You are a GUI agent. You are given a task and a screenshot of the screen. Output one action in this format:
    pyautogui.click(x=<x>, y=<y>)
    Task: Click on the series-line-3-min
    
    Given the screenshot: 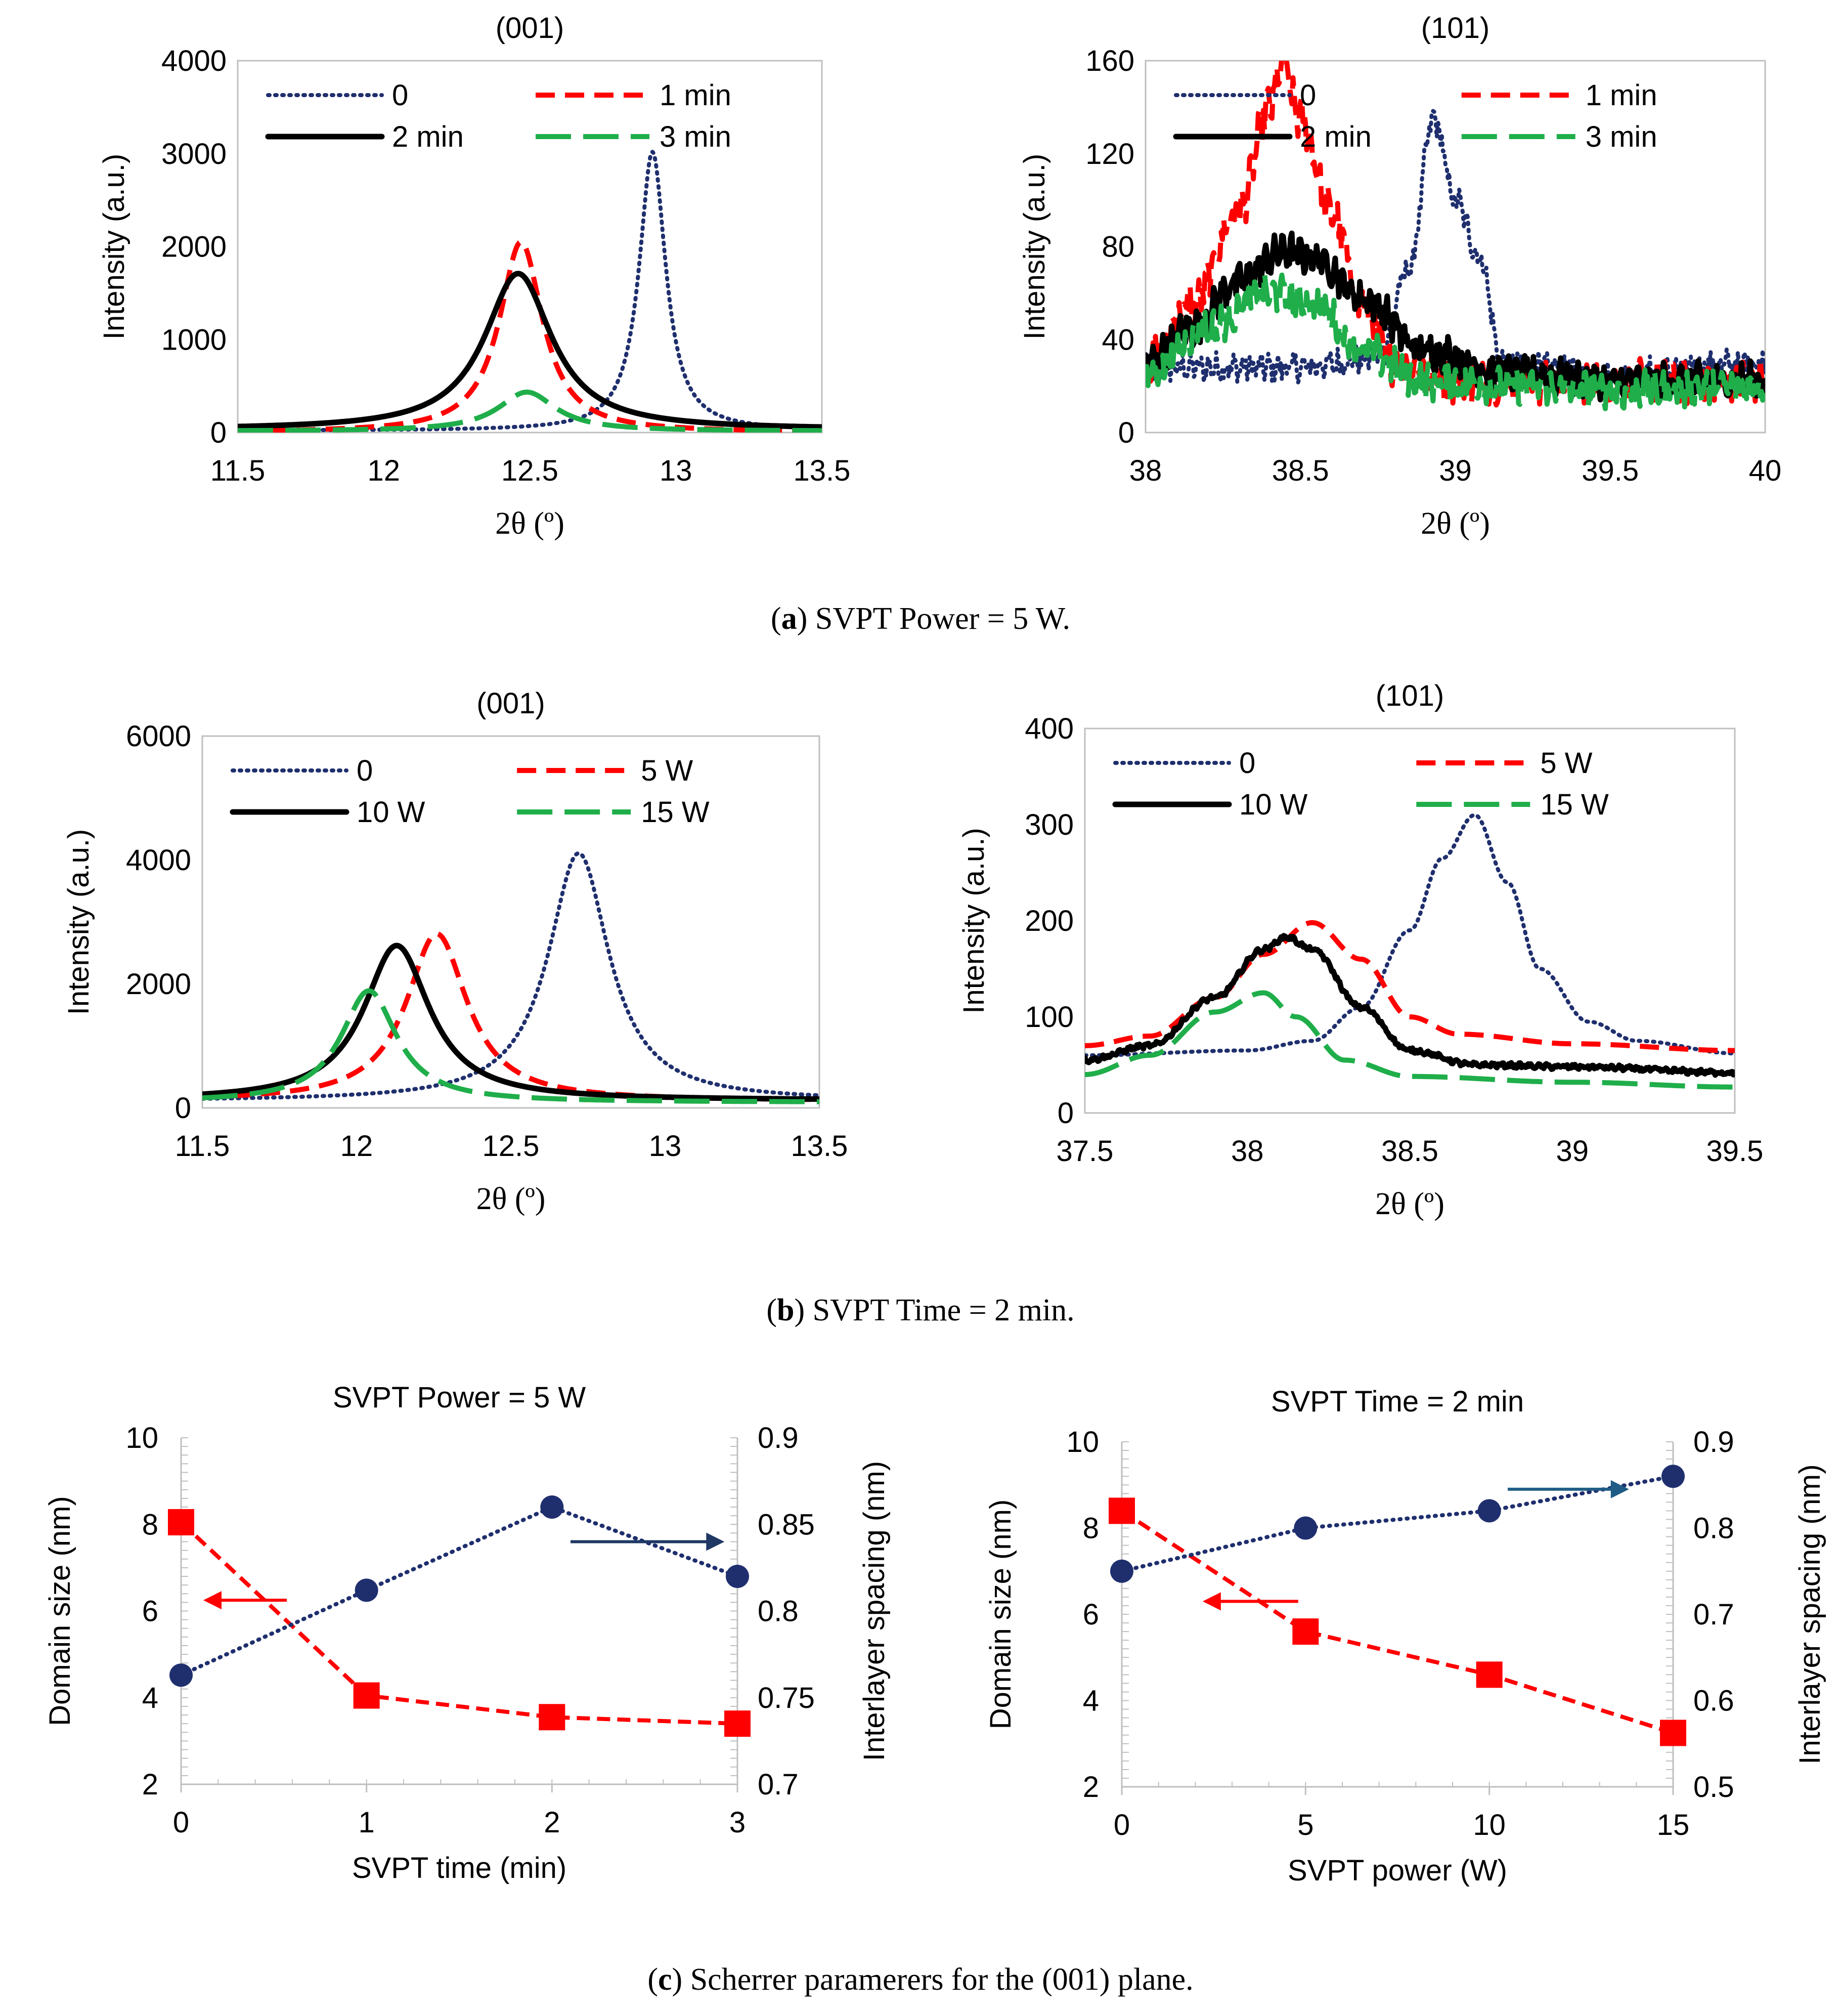 What is the action you would take?
    pyautogui.click(x=1455, y=341)
    